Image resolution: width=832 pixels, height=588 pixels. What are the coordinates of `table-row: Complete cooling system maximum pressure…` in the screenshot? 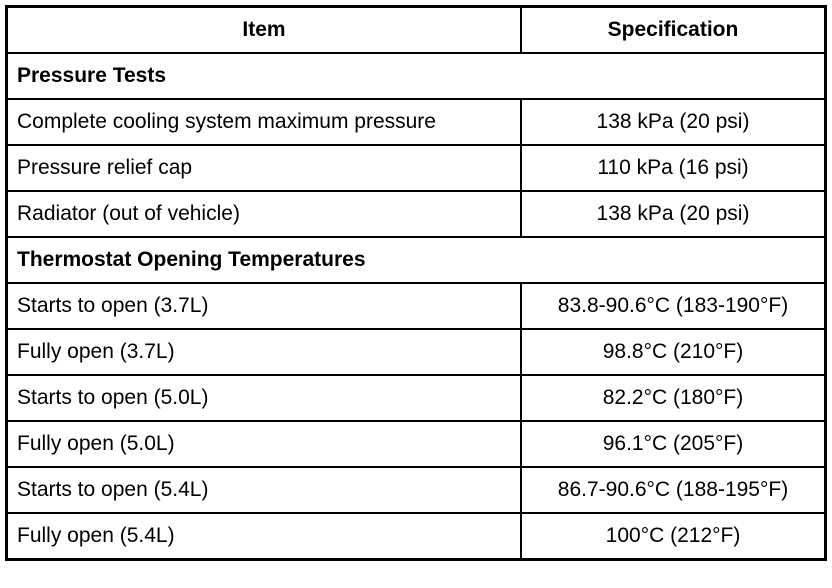 It's located at (416, 122).